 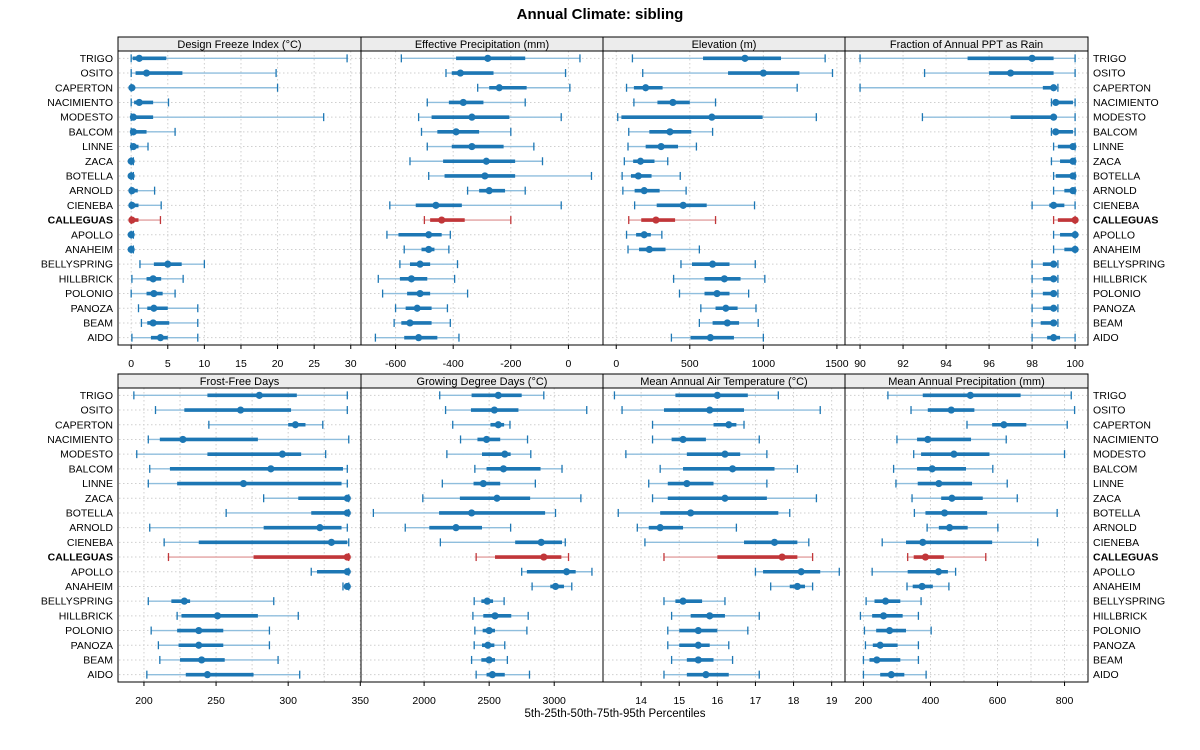 I want to click on site-label-right: AIDO, so click(x=1106, y=338).